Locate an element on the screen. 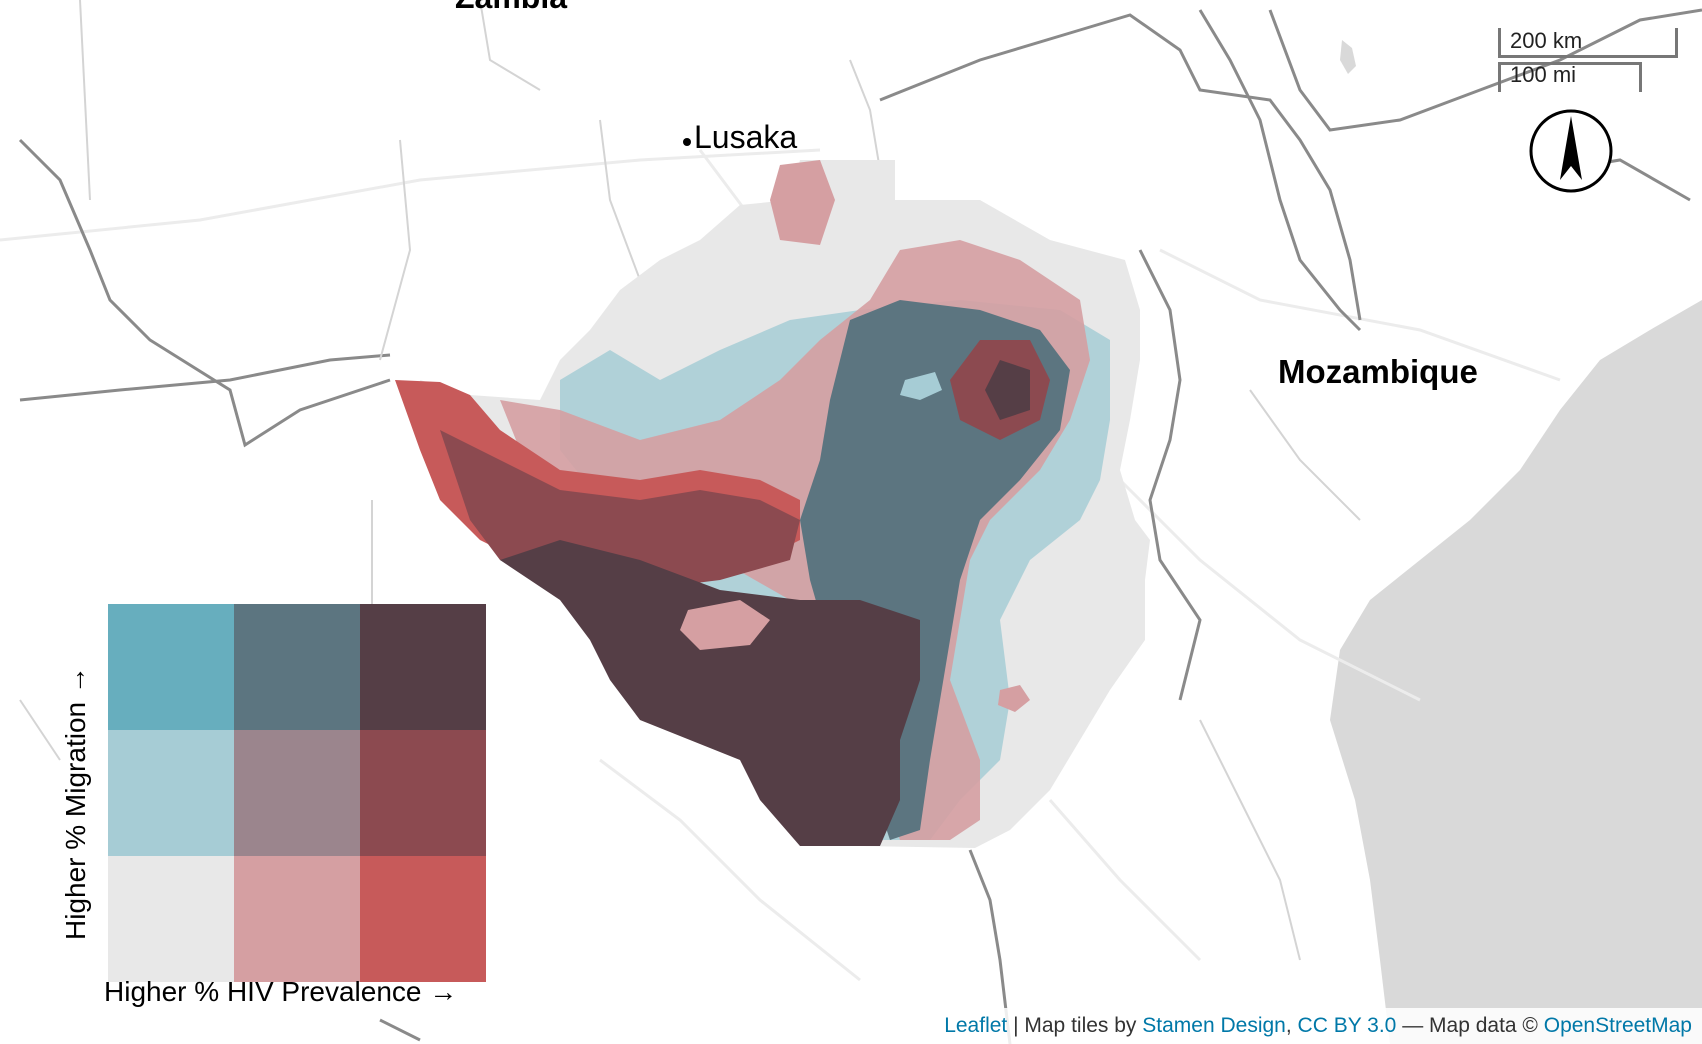 The width and height of the screenshot is (1702, 1044). city-dot-lusaka is located at coordinates (687, 142).